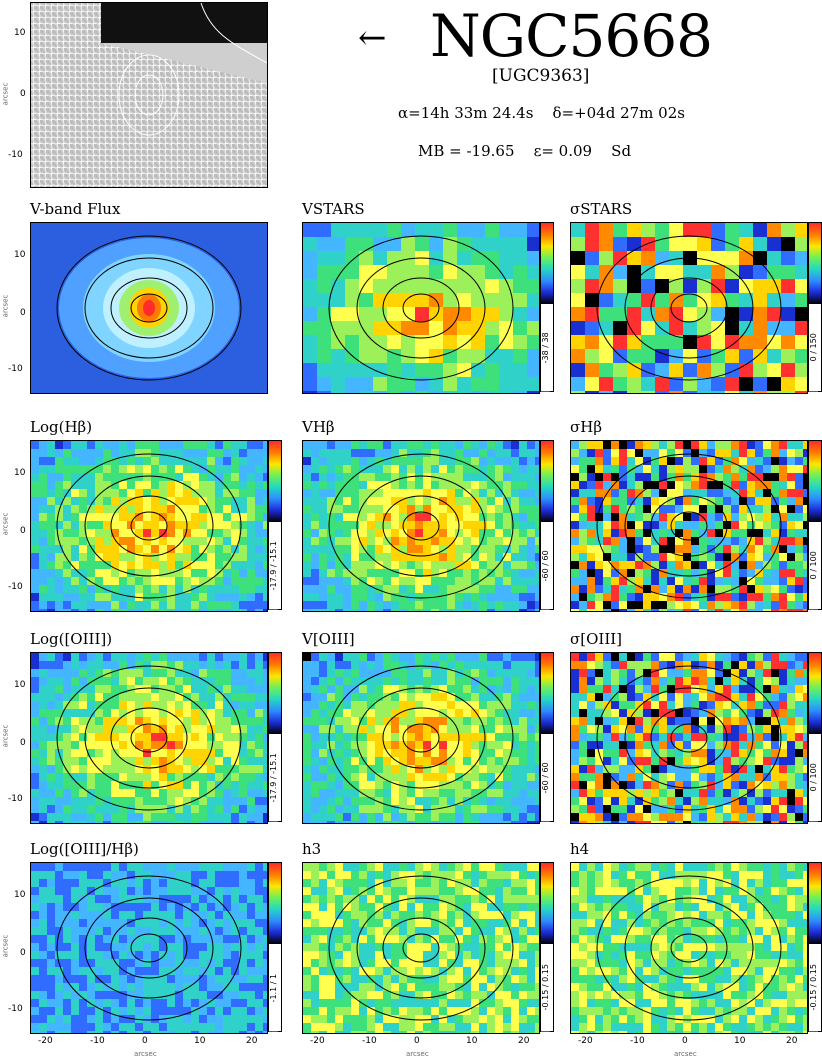 The image size is (822, 1064). Describe the element at coordinates (71, 639) in the screenshot. I see `panel-title: Log([OIII])` at that location.